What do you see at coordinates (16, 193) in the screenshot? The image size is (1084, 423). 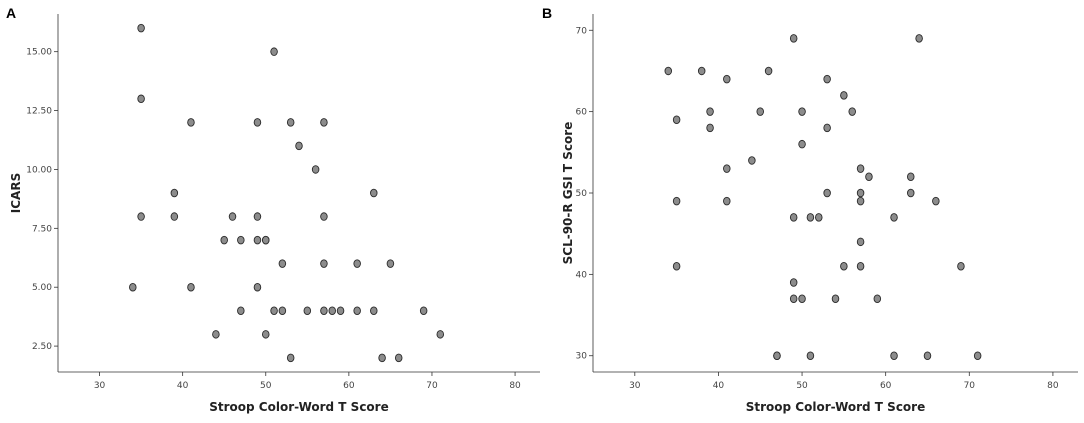 I see `panel-a-y-axis-title: ICARS` at bounding box center [16, 193].